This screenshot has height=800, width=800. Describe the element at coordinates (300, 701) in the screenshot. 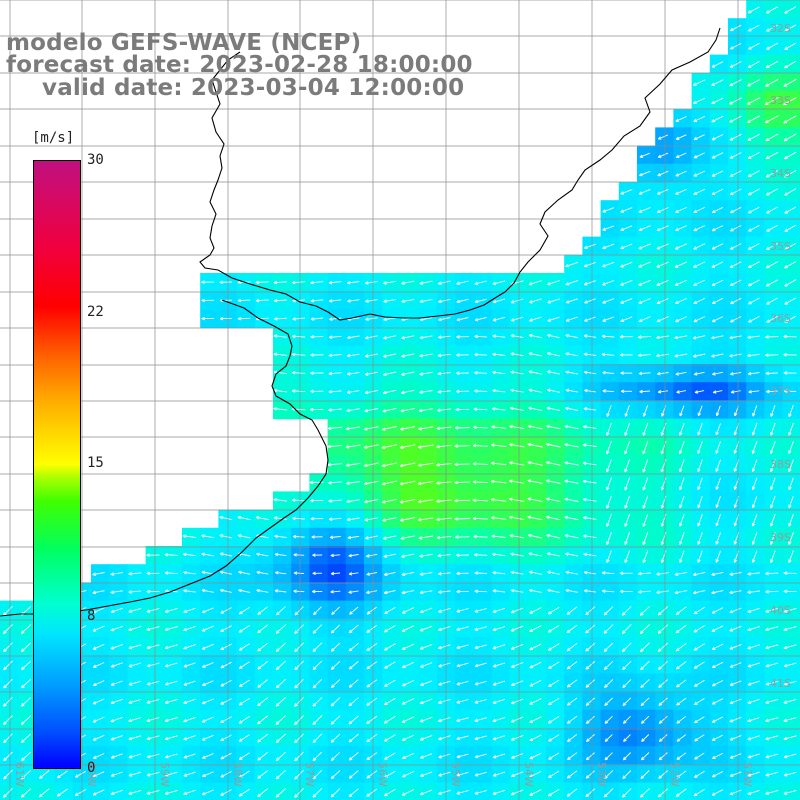

I see `wind-cell` at that location.